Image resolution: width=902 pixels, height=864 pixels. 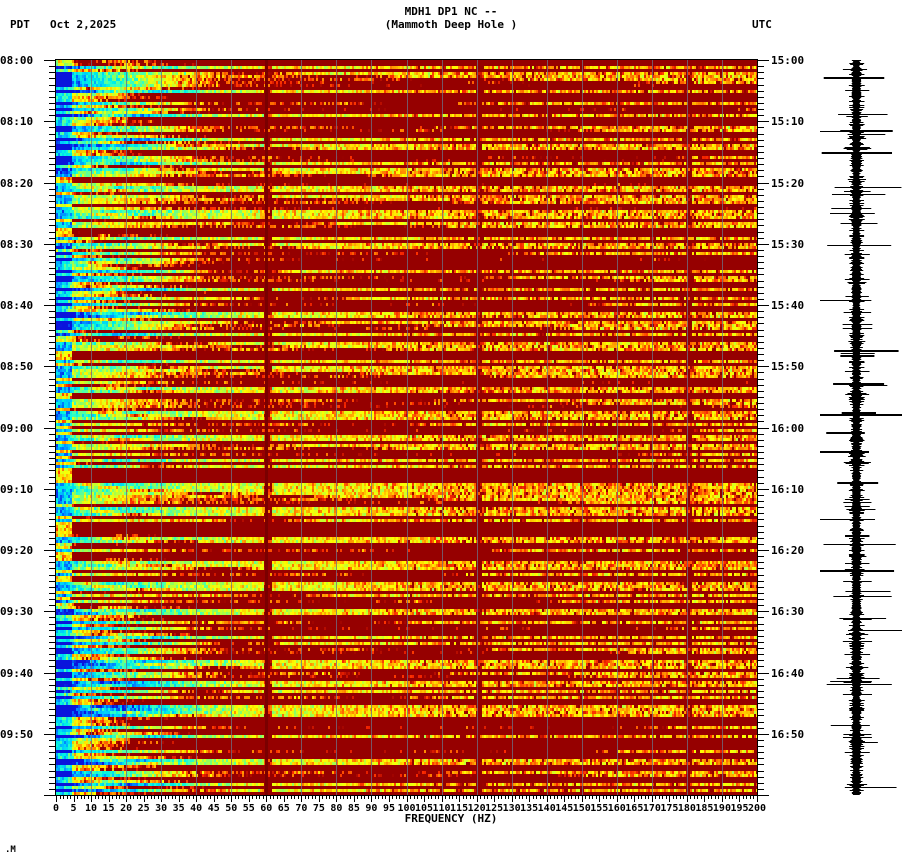 What do you see at coordinates (161, 808) in the screenshot?
I see `frequency-tick-label: 30` at bounding box center [161, 808].